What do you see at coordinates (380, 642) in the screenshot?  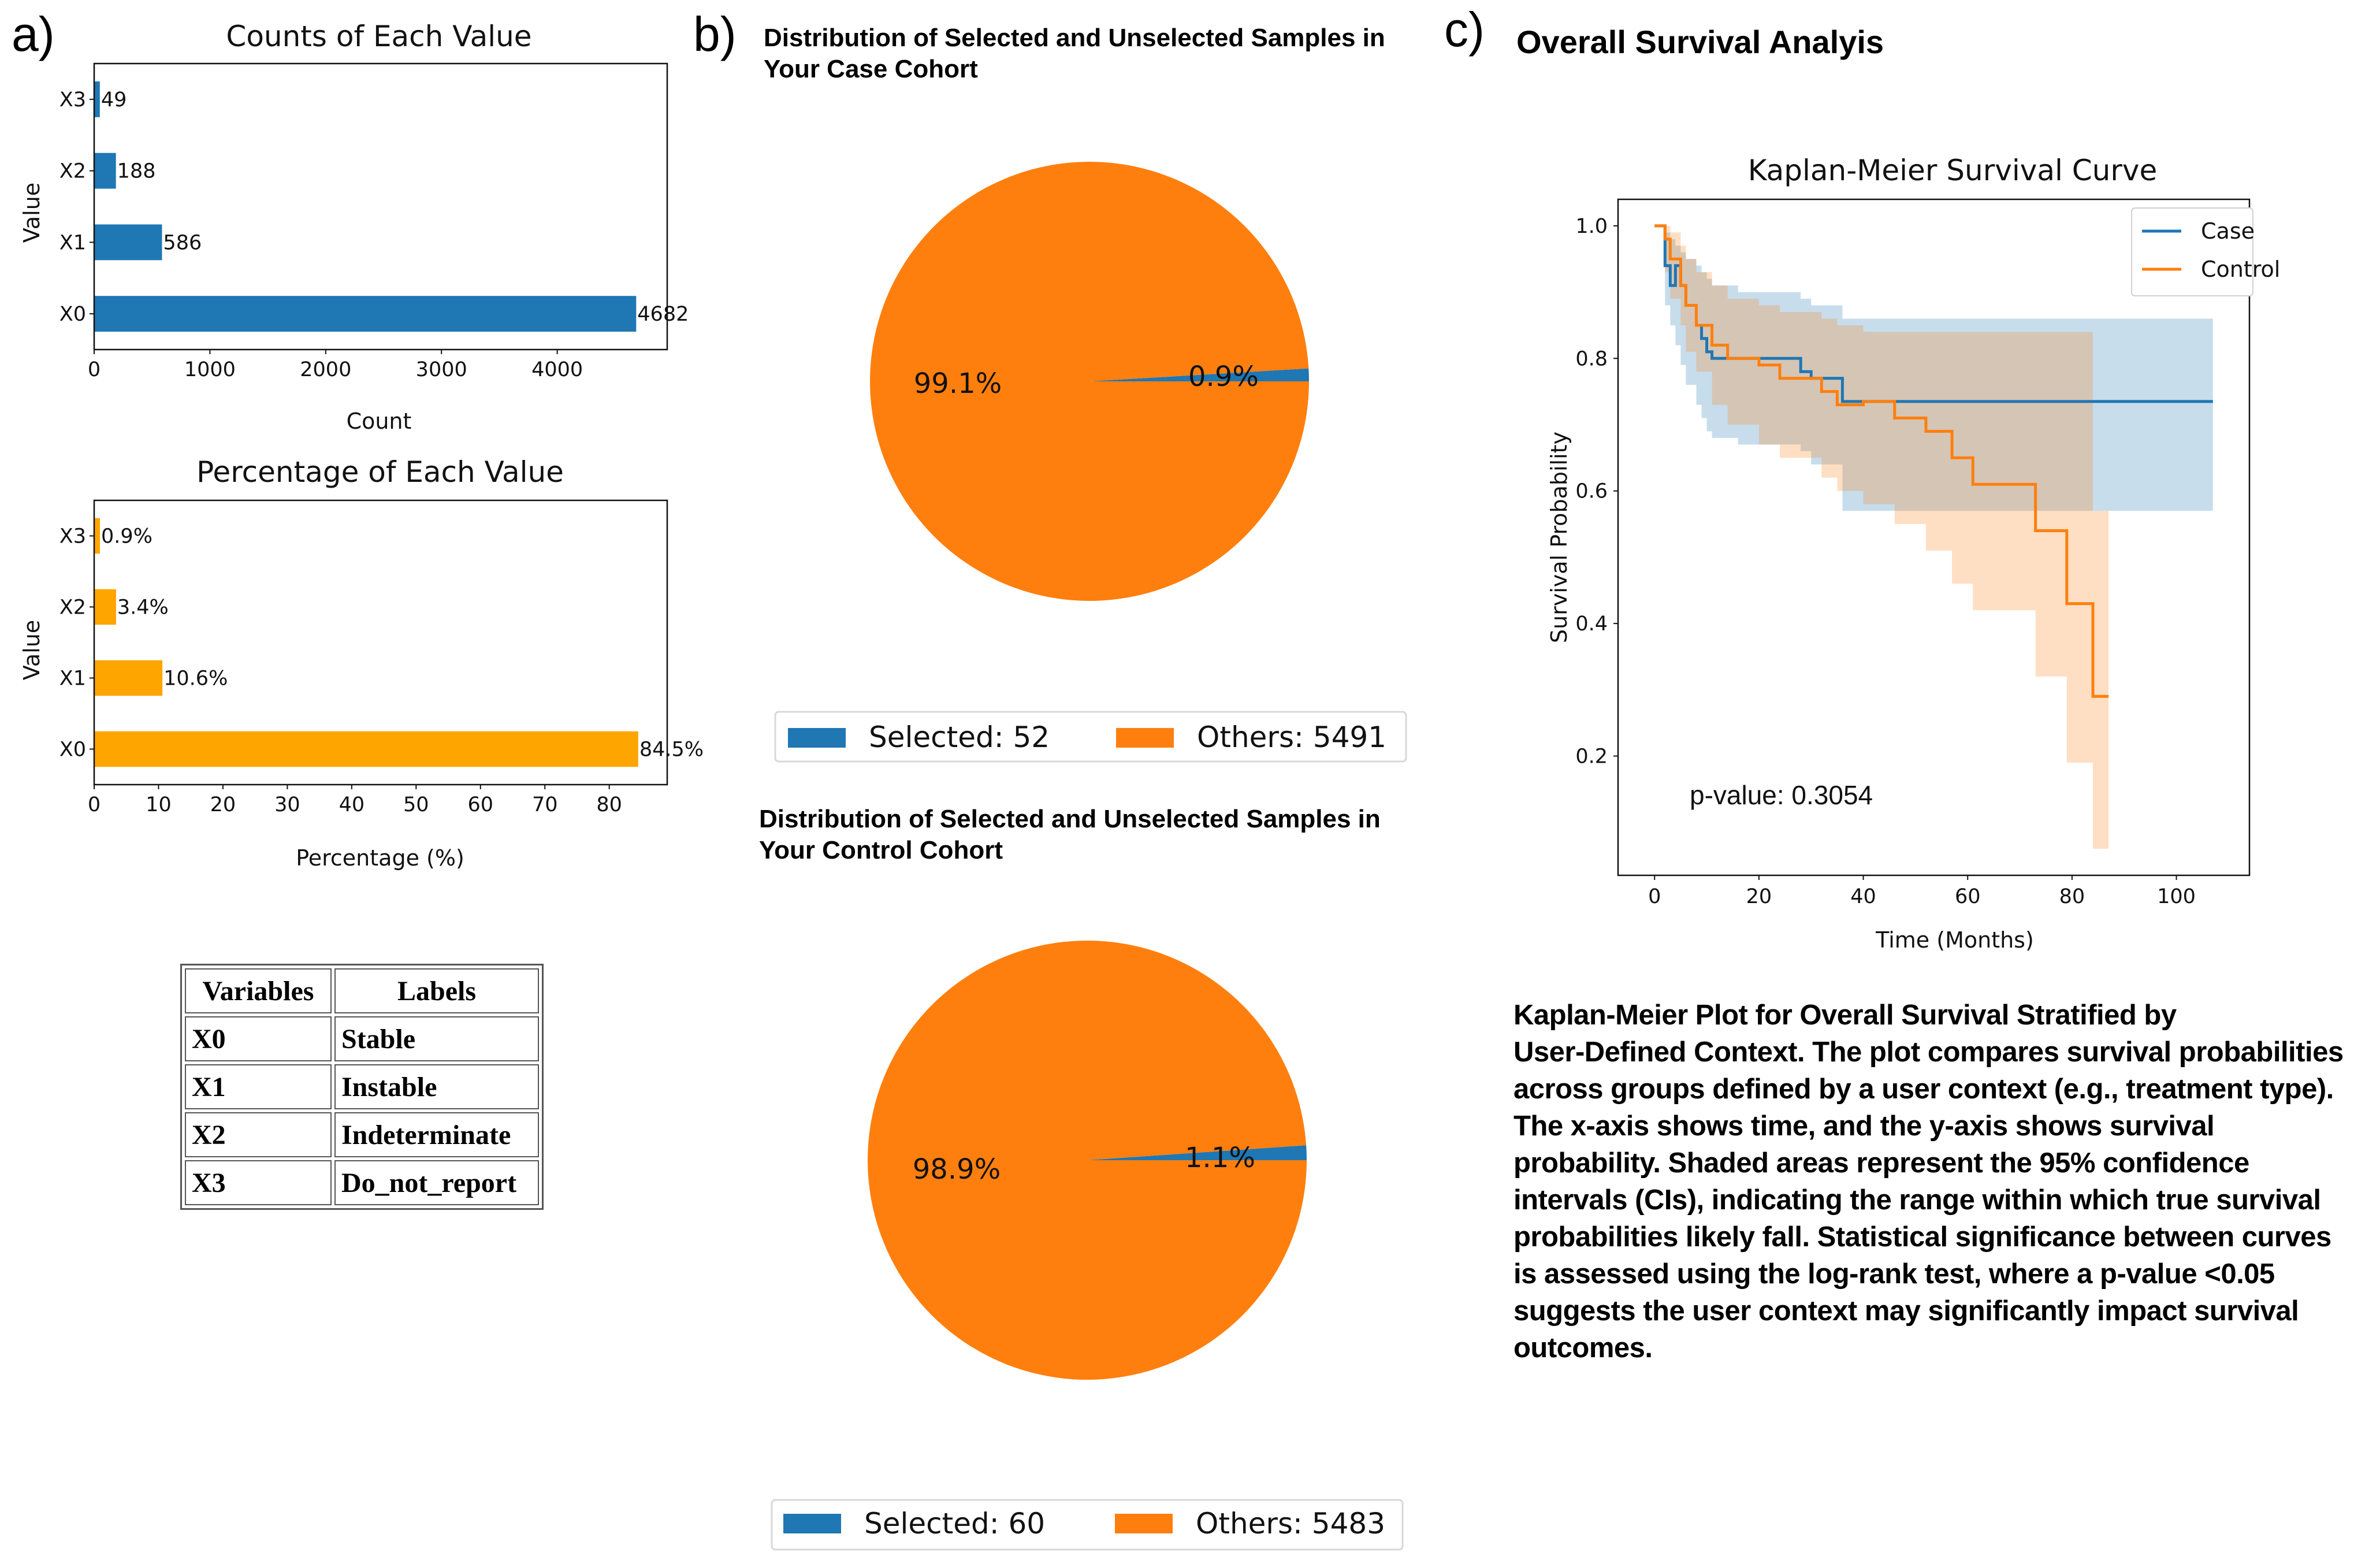 I see `percentage-axes-frame` at bounding box center [380, 642].